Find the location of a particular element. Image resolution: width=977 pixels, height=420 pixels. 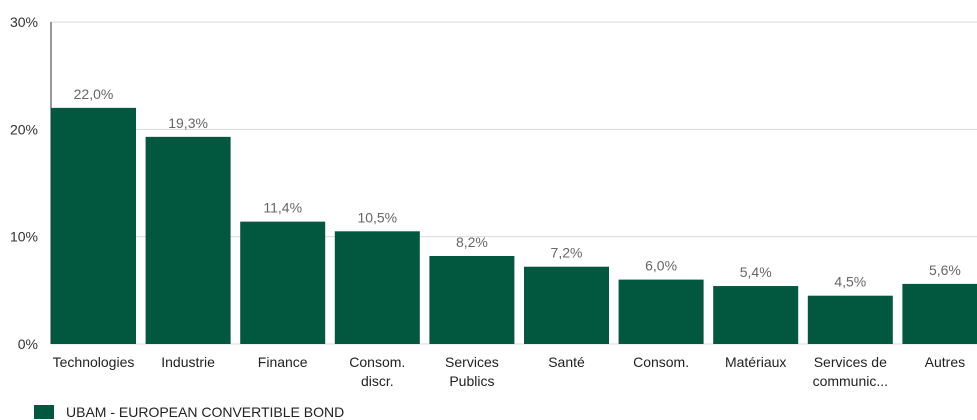

data-label: 6,0% is located at coordinates (661, 266).